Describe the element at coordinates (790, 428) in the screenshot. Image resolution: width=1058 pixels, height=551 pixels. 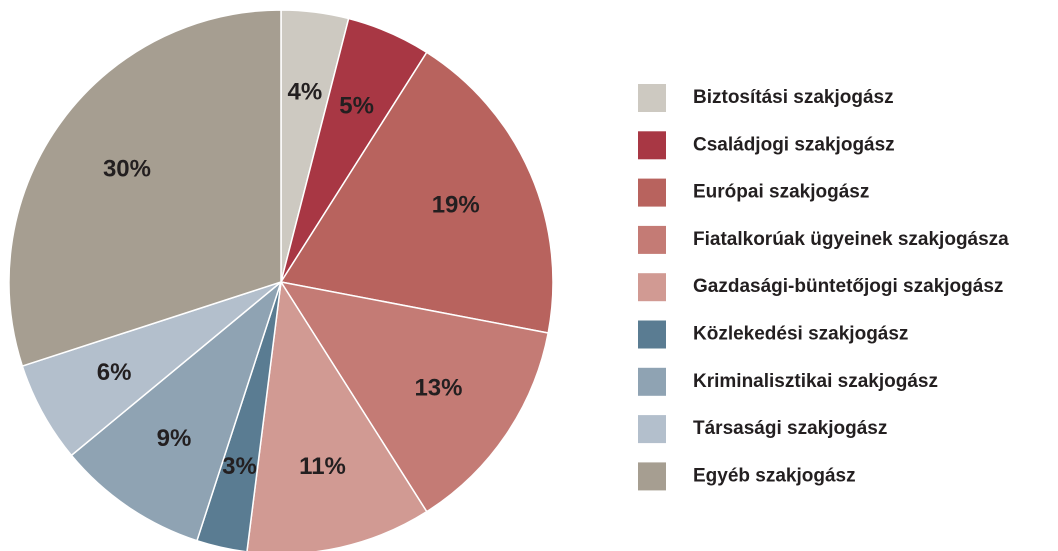
I see `legend-label: Társasági szakjogász` at that location.